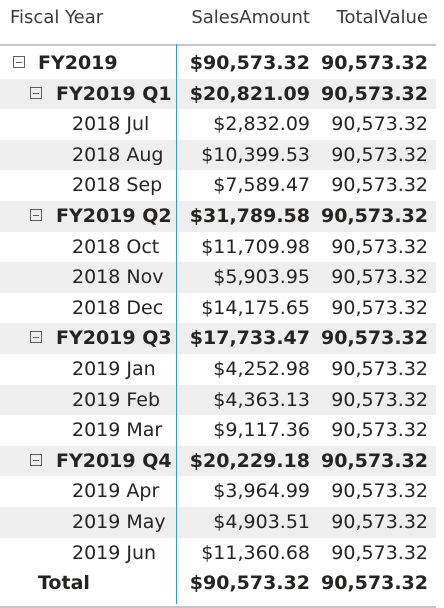 This screenshot has width=444, height=608. I want to click on column-header-row: Fiscal Year SalesAmount TotalValue, so click(218, 23).